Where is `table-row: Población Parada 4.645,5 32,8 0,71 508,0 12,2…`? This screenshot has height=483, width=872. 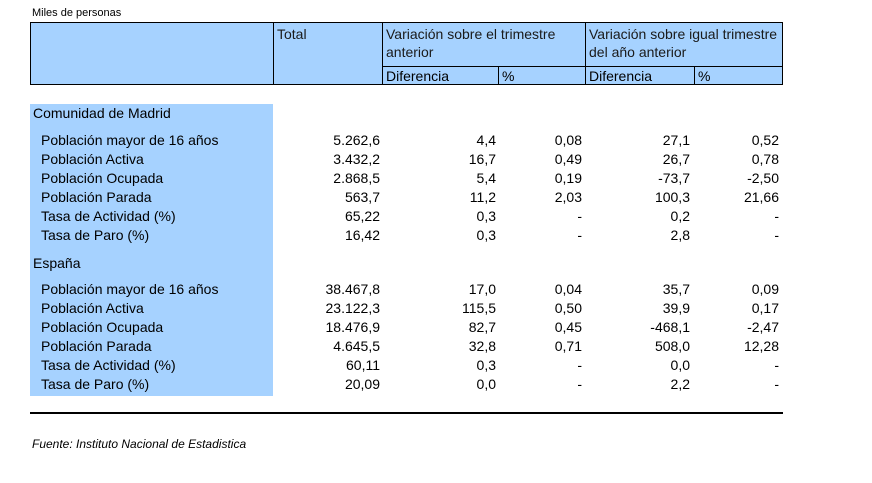
table-row: Población Parada 4.645,5 32,8 0,71 508,0 12,2… is located at coordinates (436, 346).